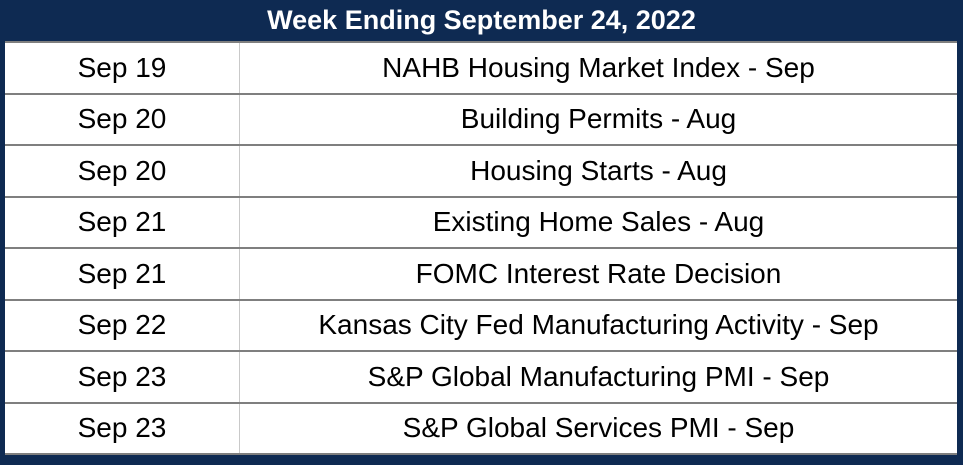 This screenshot has height=465, width=963. I want to click on table-header: Week Ending September 24, 2022, so click(481, 20).